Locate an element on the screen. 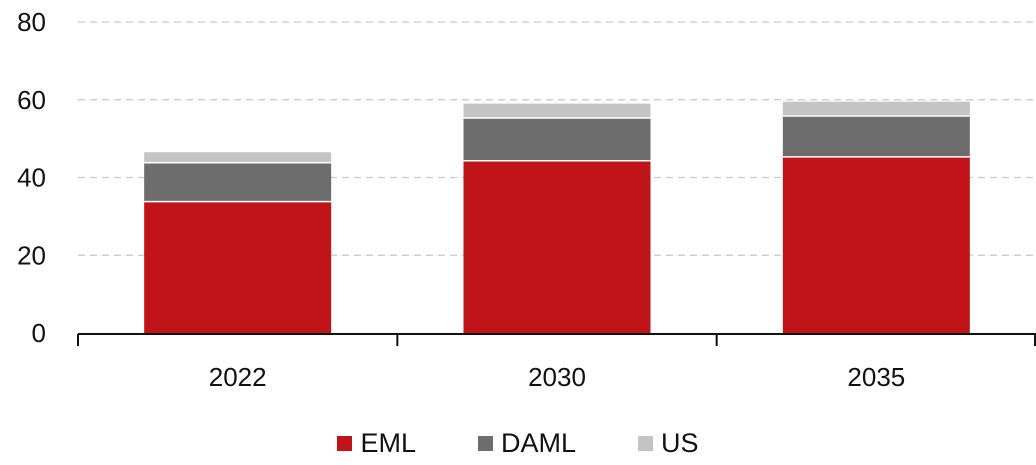 The image size is (1036, 465). bar-daml-2030 is located at coordinates (557, 139).